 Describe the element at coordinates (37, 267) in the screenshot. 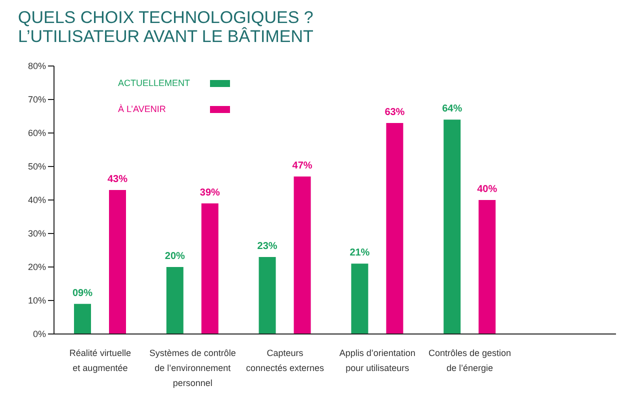

I see `y-tick-label: 20%` at that location.